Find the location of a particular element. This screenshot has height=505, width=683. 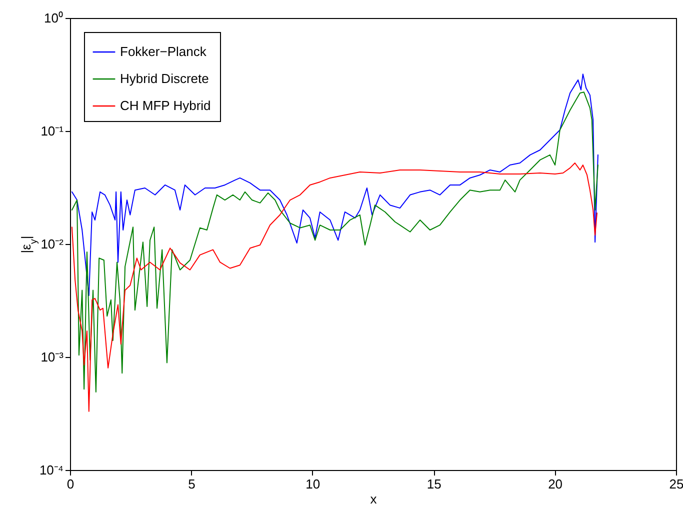

legend-label: Hybrid Discrete is located at coordinates (164, 78).